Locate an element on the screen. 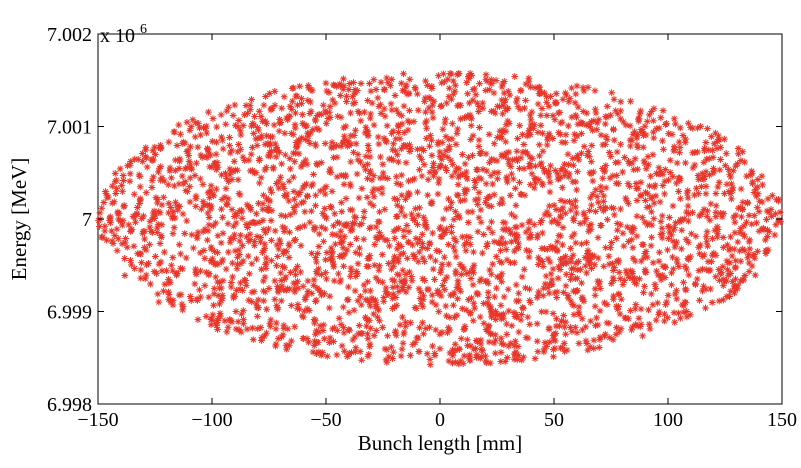  x-tick-label: −150 is located at coordinates (97, 420).